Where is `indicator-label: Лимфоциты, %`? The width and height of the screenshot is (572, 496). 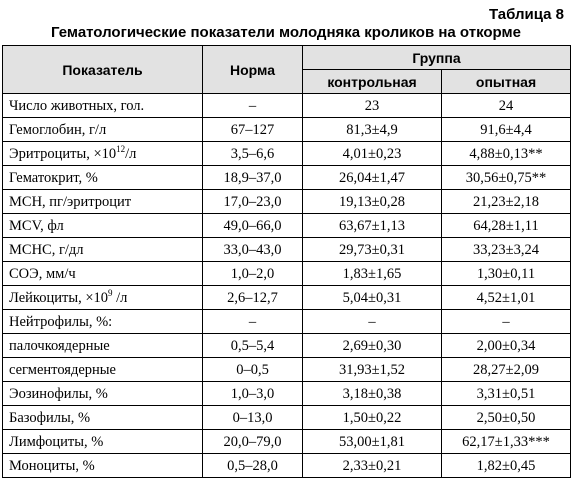 indicator-label: Лимфоциты, % is located at coordinates (56, 441).